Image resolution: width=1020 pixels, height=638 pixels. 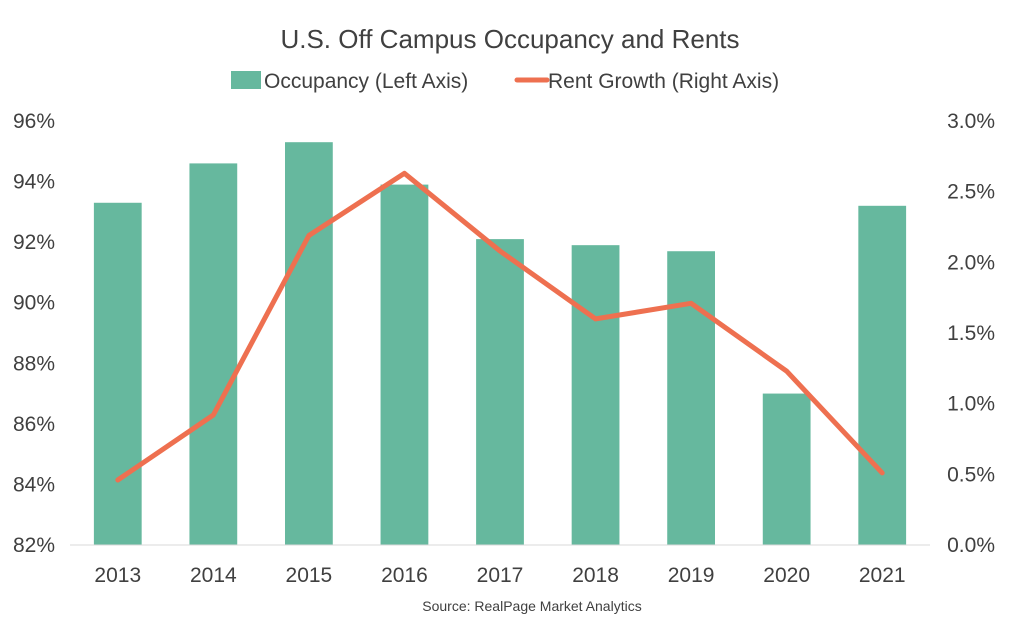 What do you see at coordinates (971, 404) in the screenshot?
I see `right-tick-label: 1.0%` at bounding box center [971, 404].